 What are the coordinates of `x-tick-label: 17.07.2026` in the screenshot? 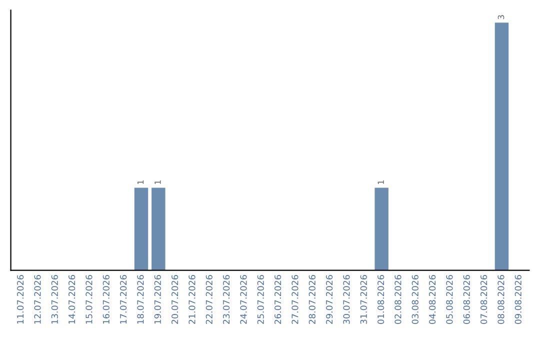 It's located at (123, 299).